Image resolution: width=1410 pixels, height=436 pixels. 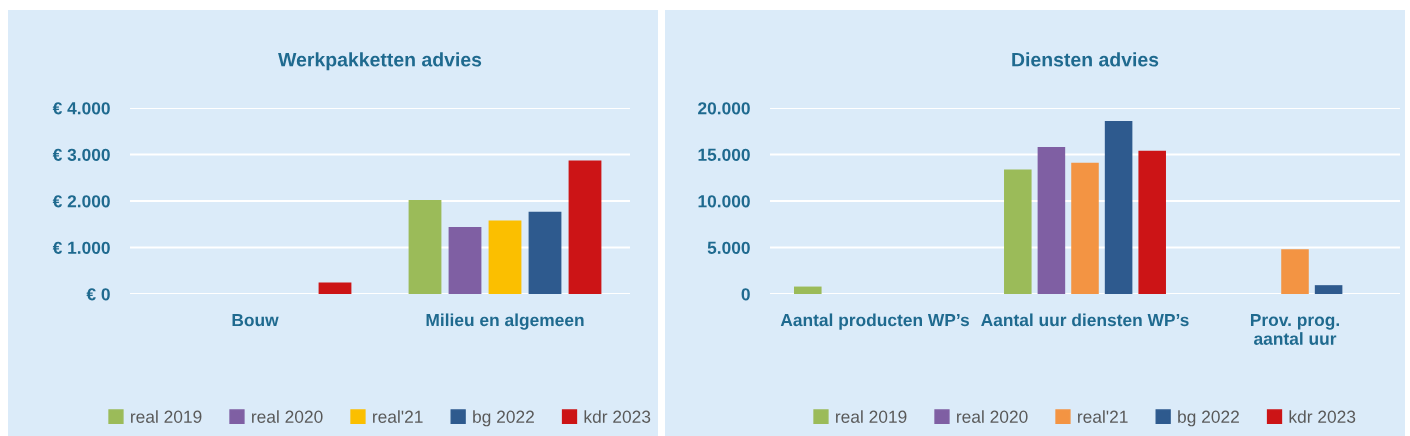 What do you see at coordinates (98, 294) in the screenshot?
I see `y-tick-label: € 0` at bounding box center [98, 294].